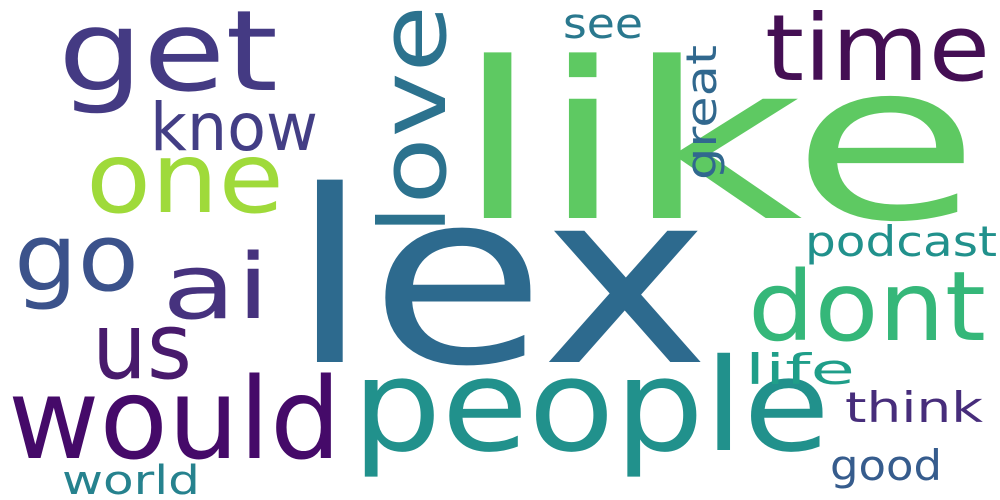 This screenshot has height=500, width=1000. I want to click on word-ai: ai, so click(216, 287).